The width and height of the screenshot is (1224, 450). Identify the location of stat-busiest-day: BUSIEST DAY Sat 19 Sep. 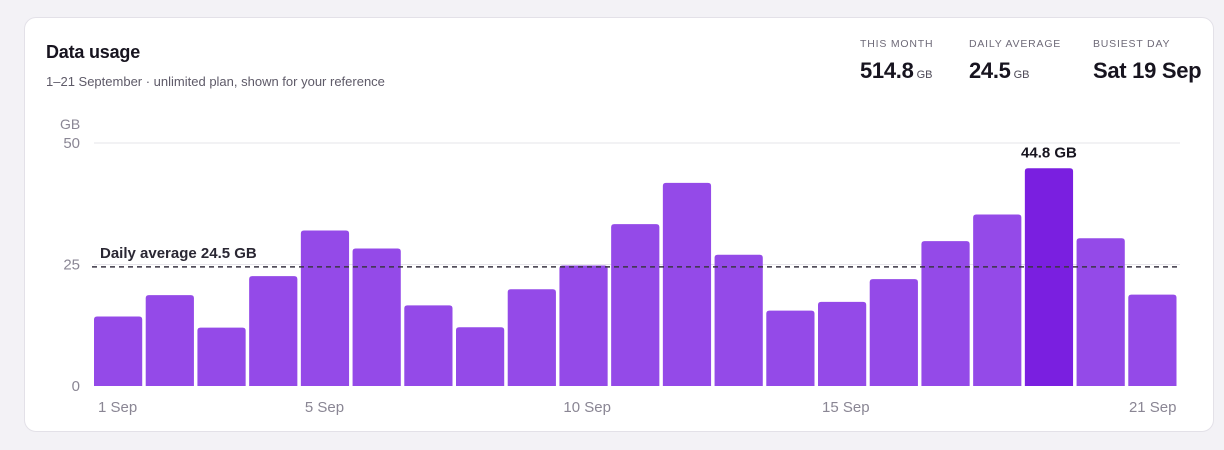
(1147, 61).